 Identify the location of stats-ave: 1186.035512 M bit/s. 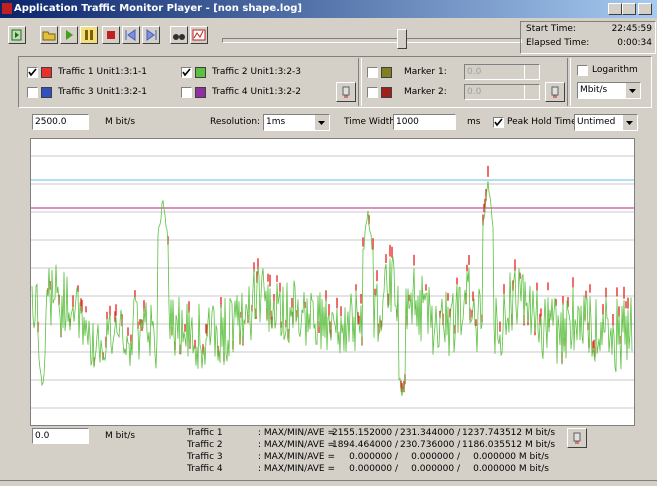
(509, 445).